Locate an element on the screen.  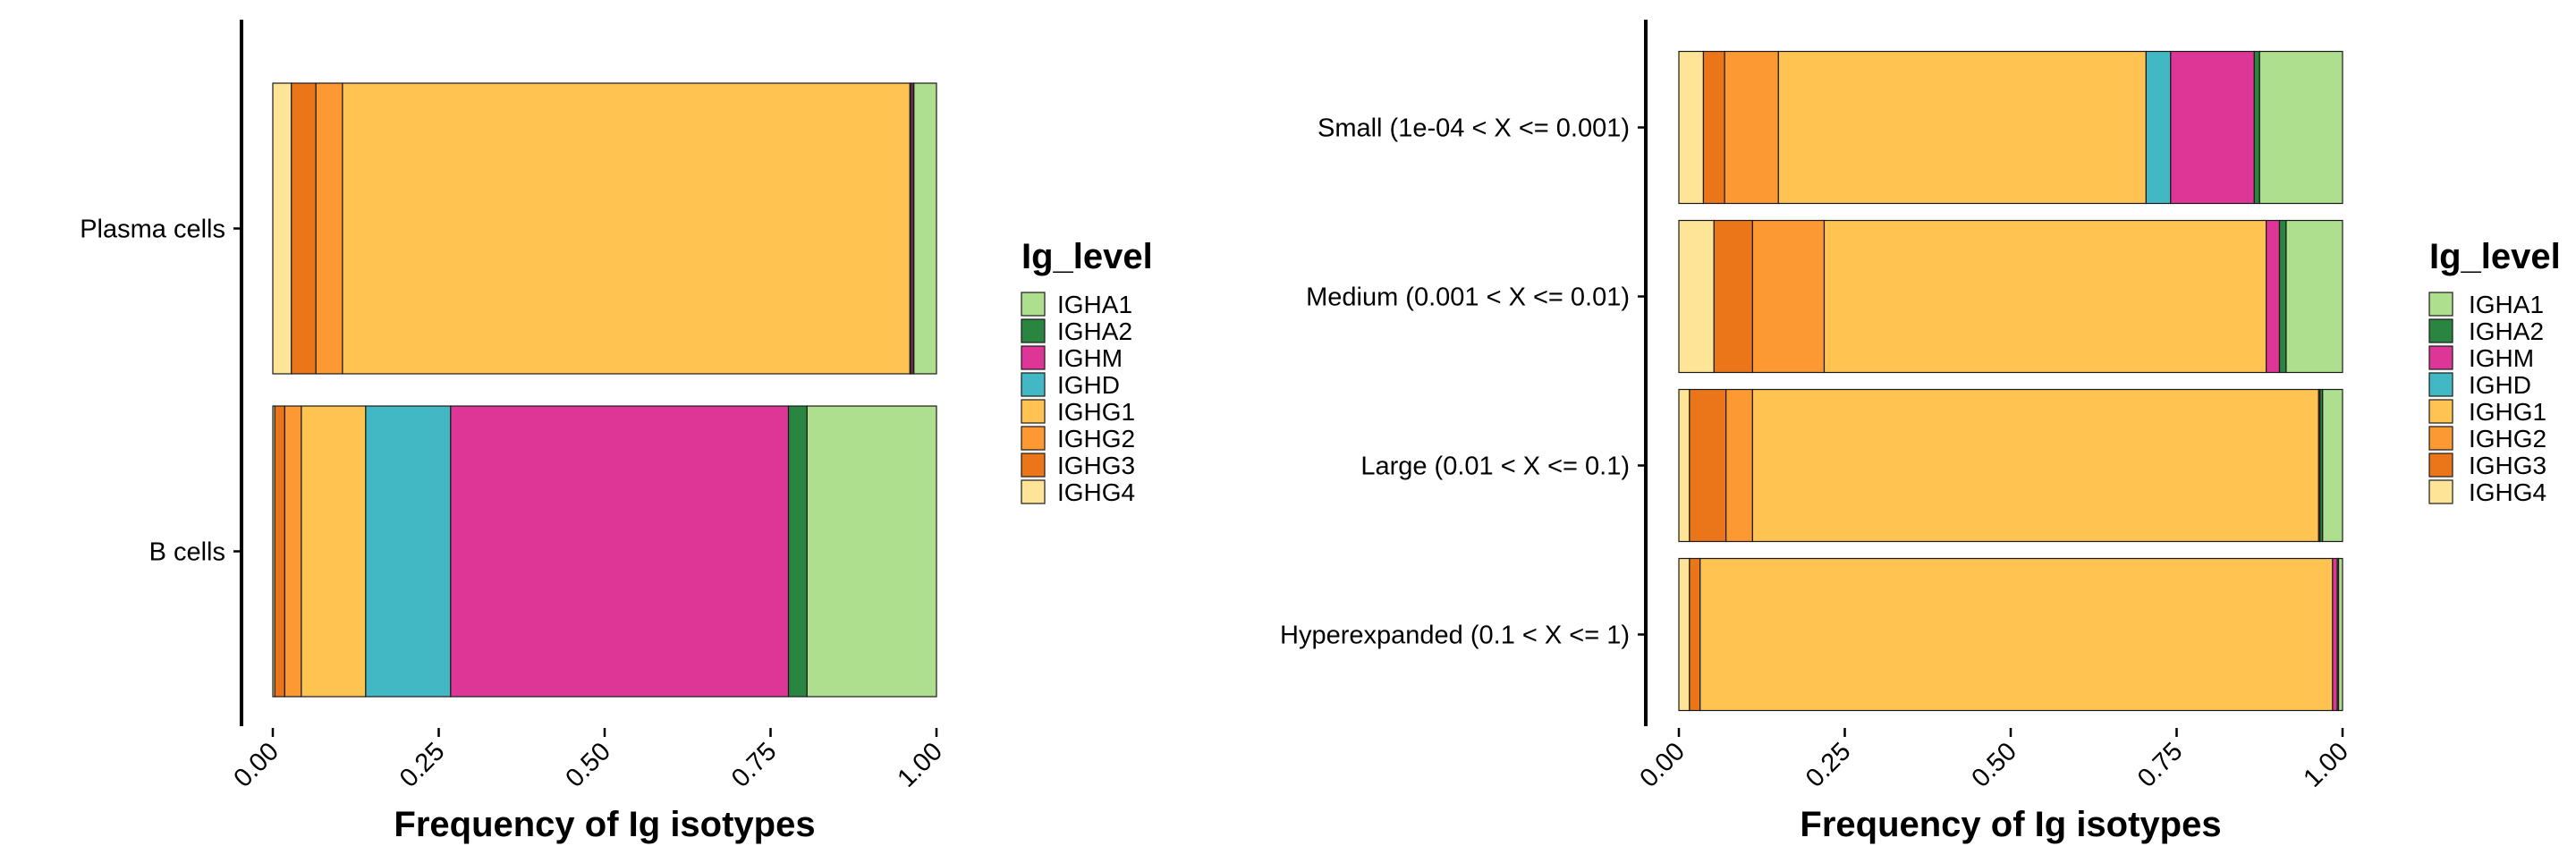
bar-segment-small-1e-04-x-0-001-ighg4 is located at coordinates (1691, 127).